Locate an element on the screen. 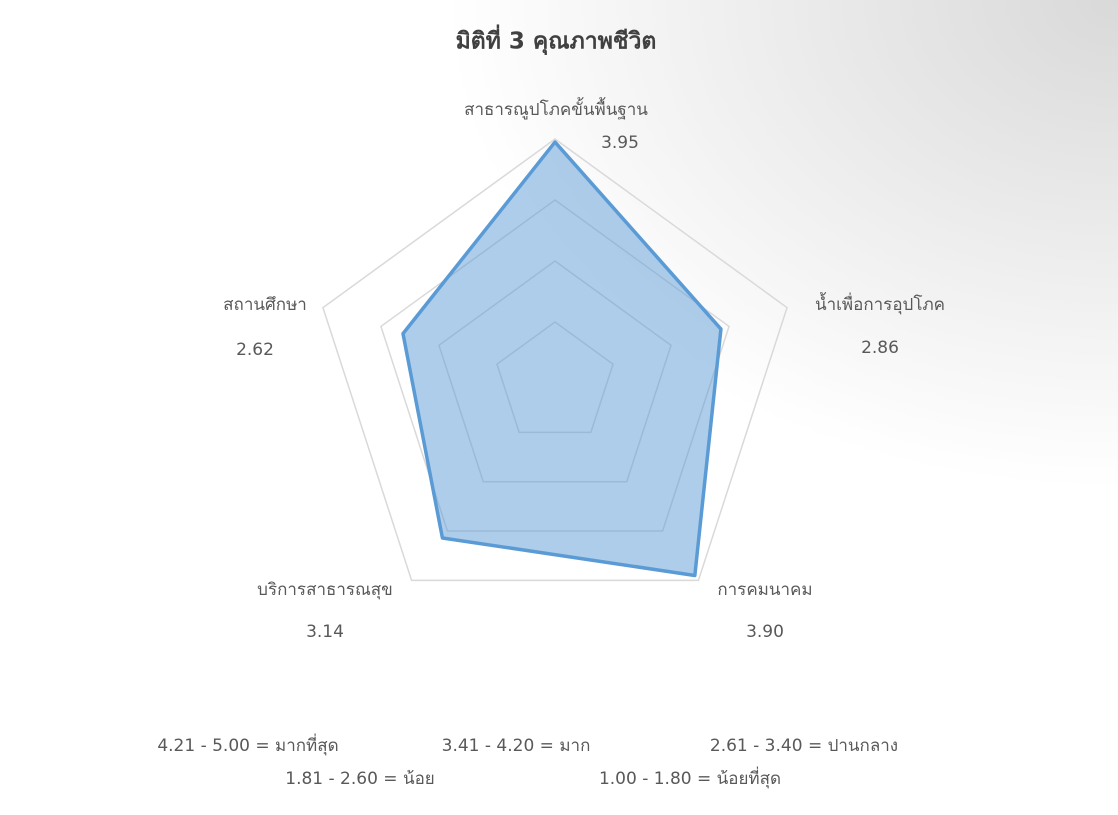 This screenshot has height=815, width=1118. data-label: 2.62 is located at coordinates (255, 350).